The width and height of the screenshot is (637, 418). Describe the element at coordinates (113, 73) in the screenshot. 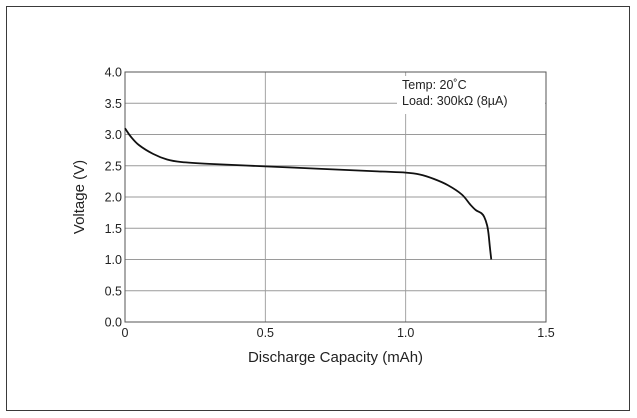

I see `y-tick-label: 4.0` at that location.